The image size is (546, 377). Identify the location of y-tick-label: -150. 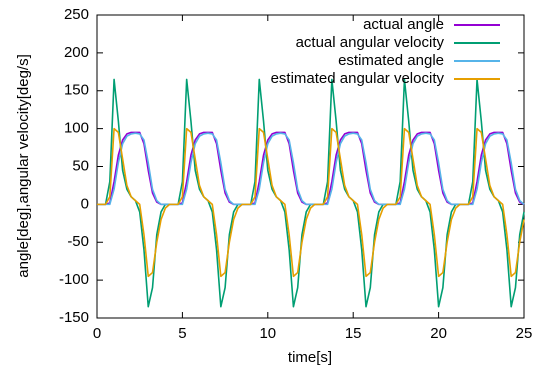
(74, 317).